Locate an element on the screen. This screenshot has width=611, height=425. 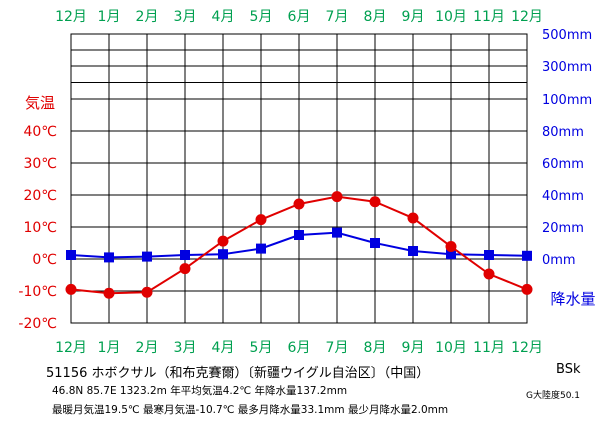
precipitation-tick-label: 40mm is located at coordinates (563, 196).